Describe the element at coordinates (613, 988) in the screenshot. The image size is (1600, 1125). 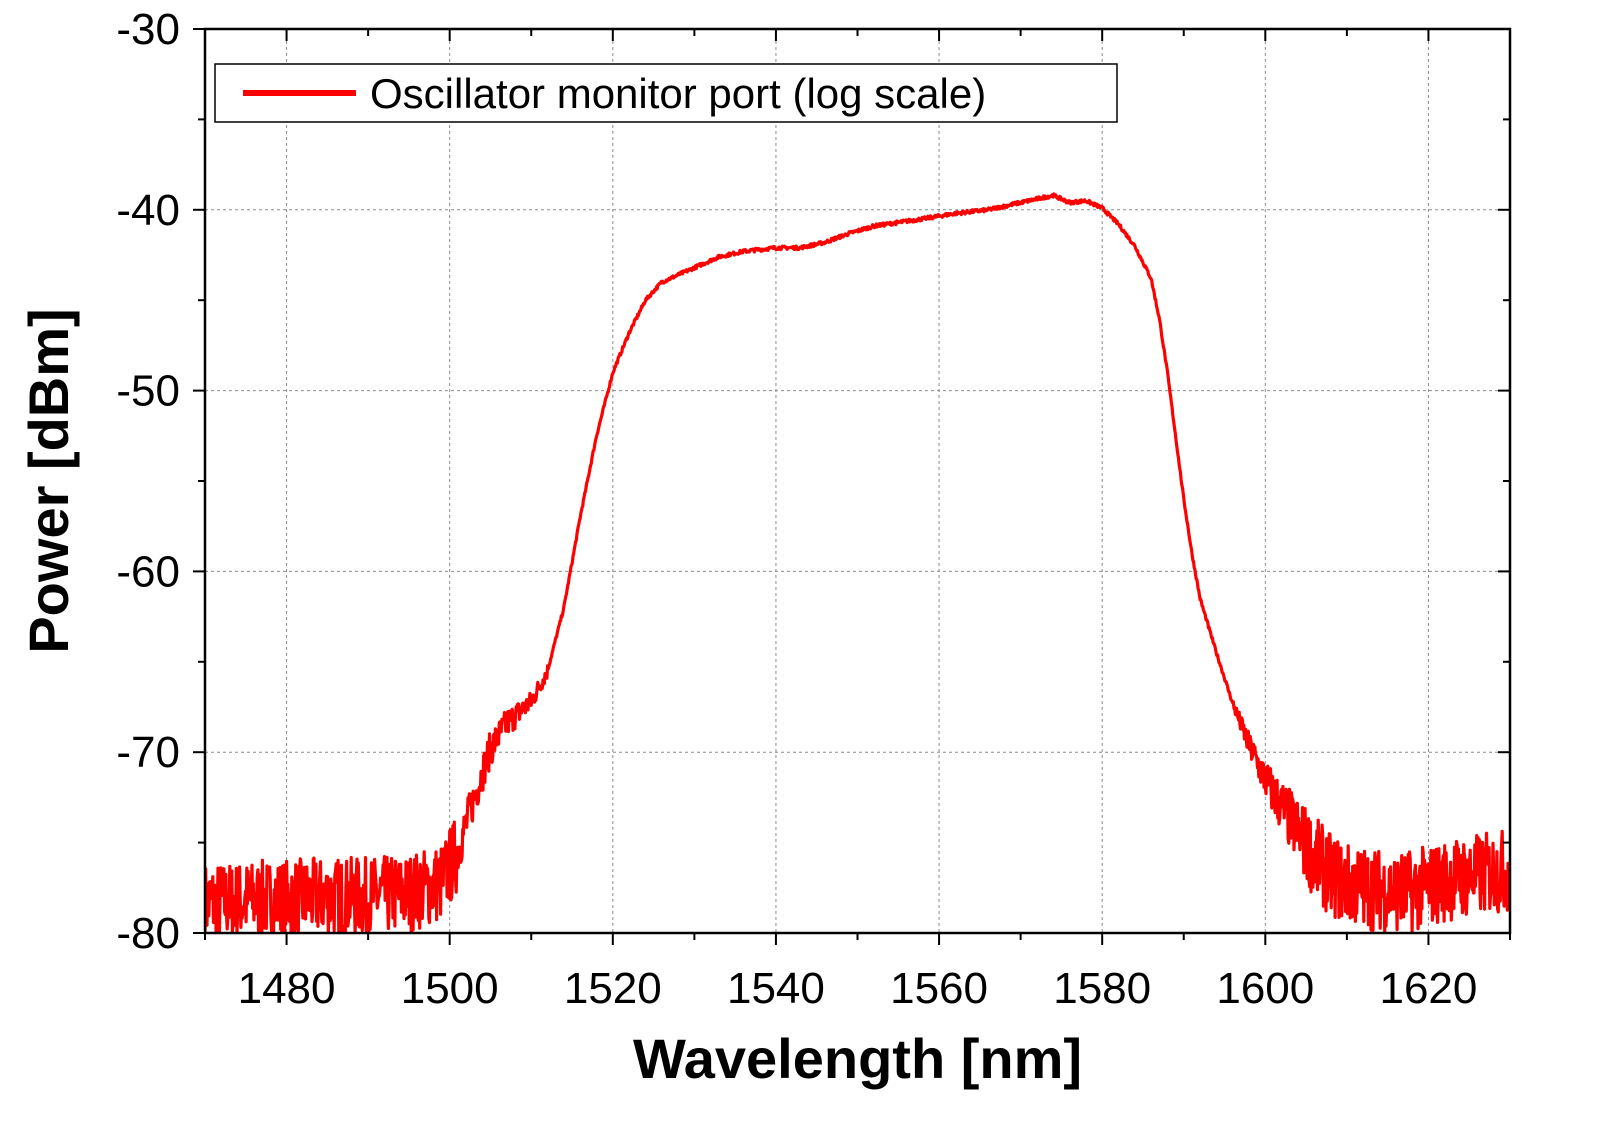
I see `x-tick-label: 1520` at that location.